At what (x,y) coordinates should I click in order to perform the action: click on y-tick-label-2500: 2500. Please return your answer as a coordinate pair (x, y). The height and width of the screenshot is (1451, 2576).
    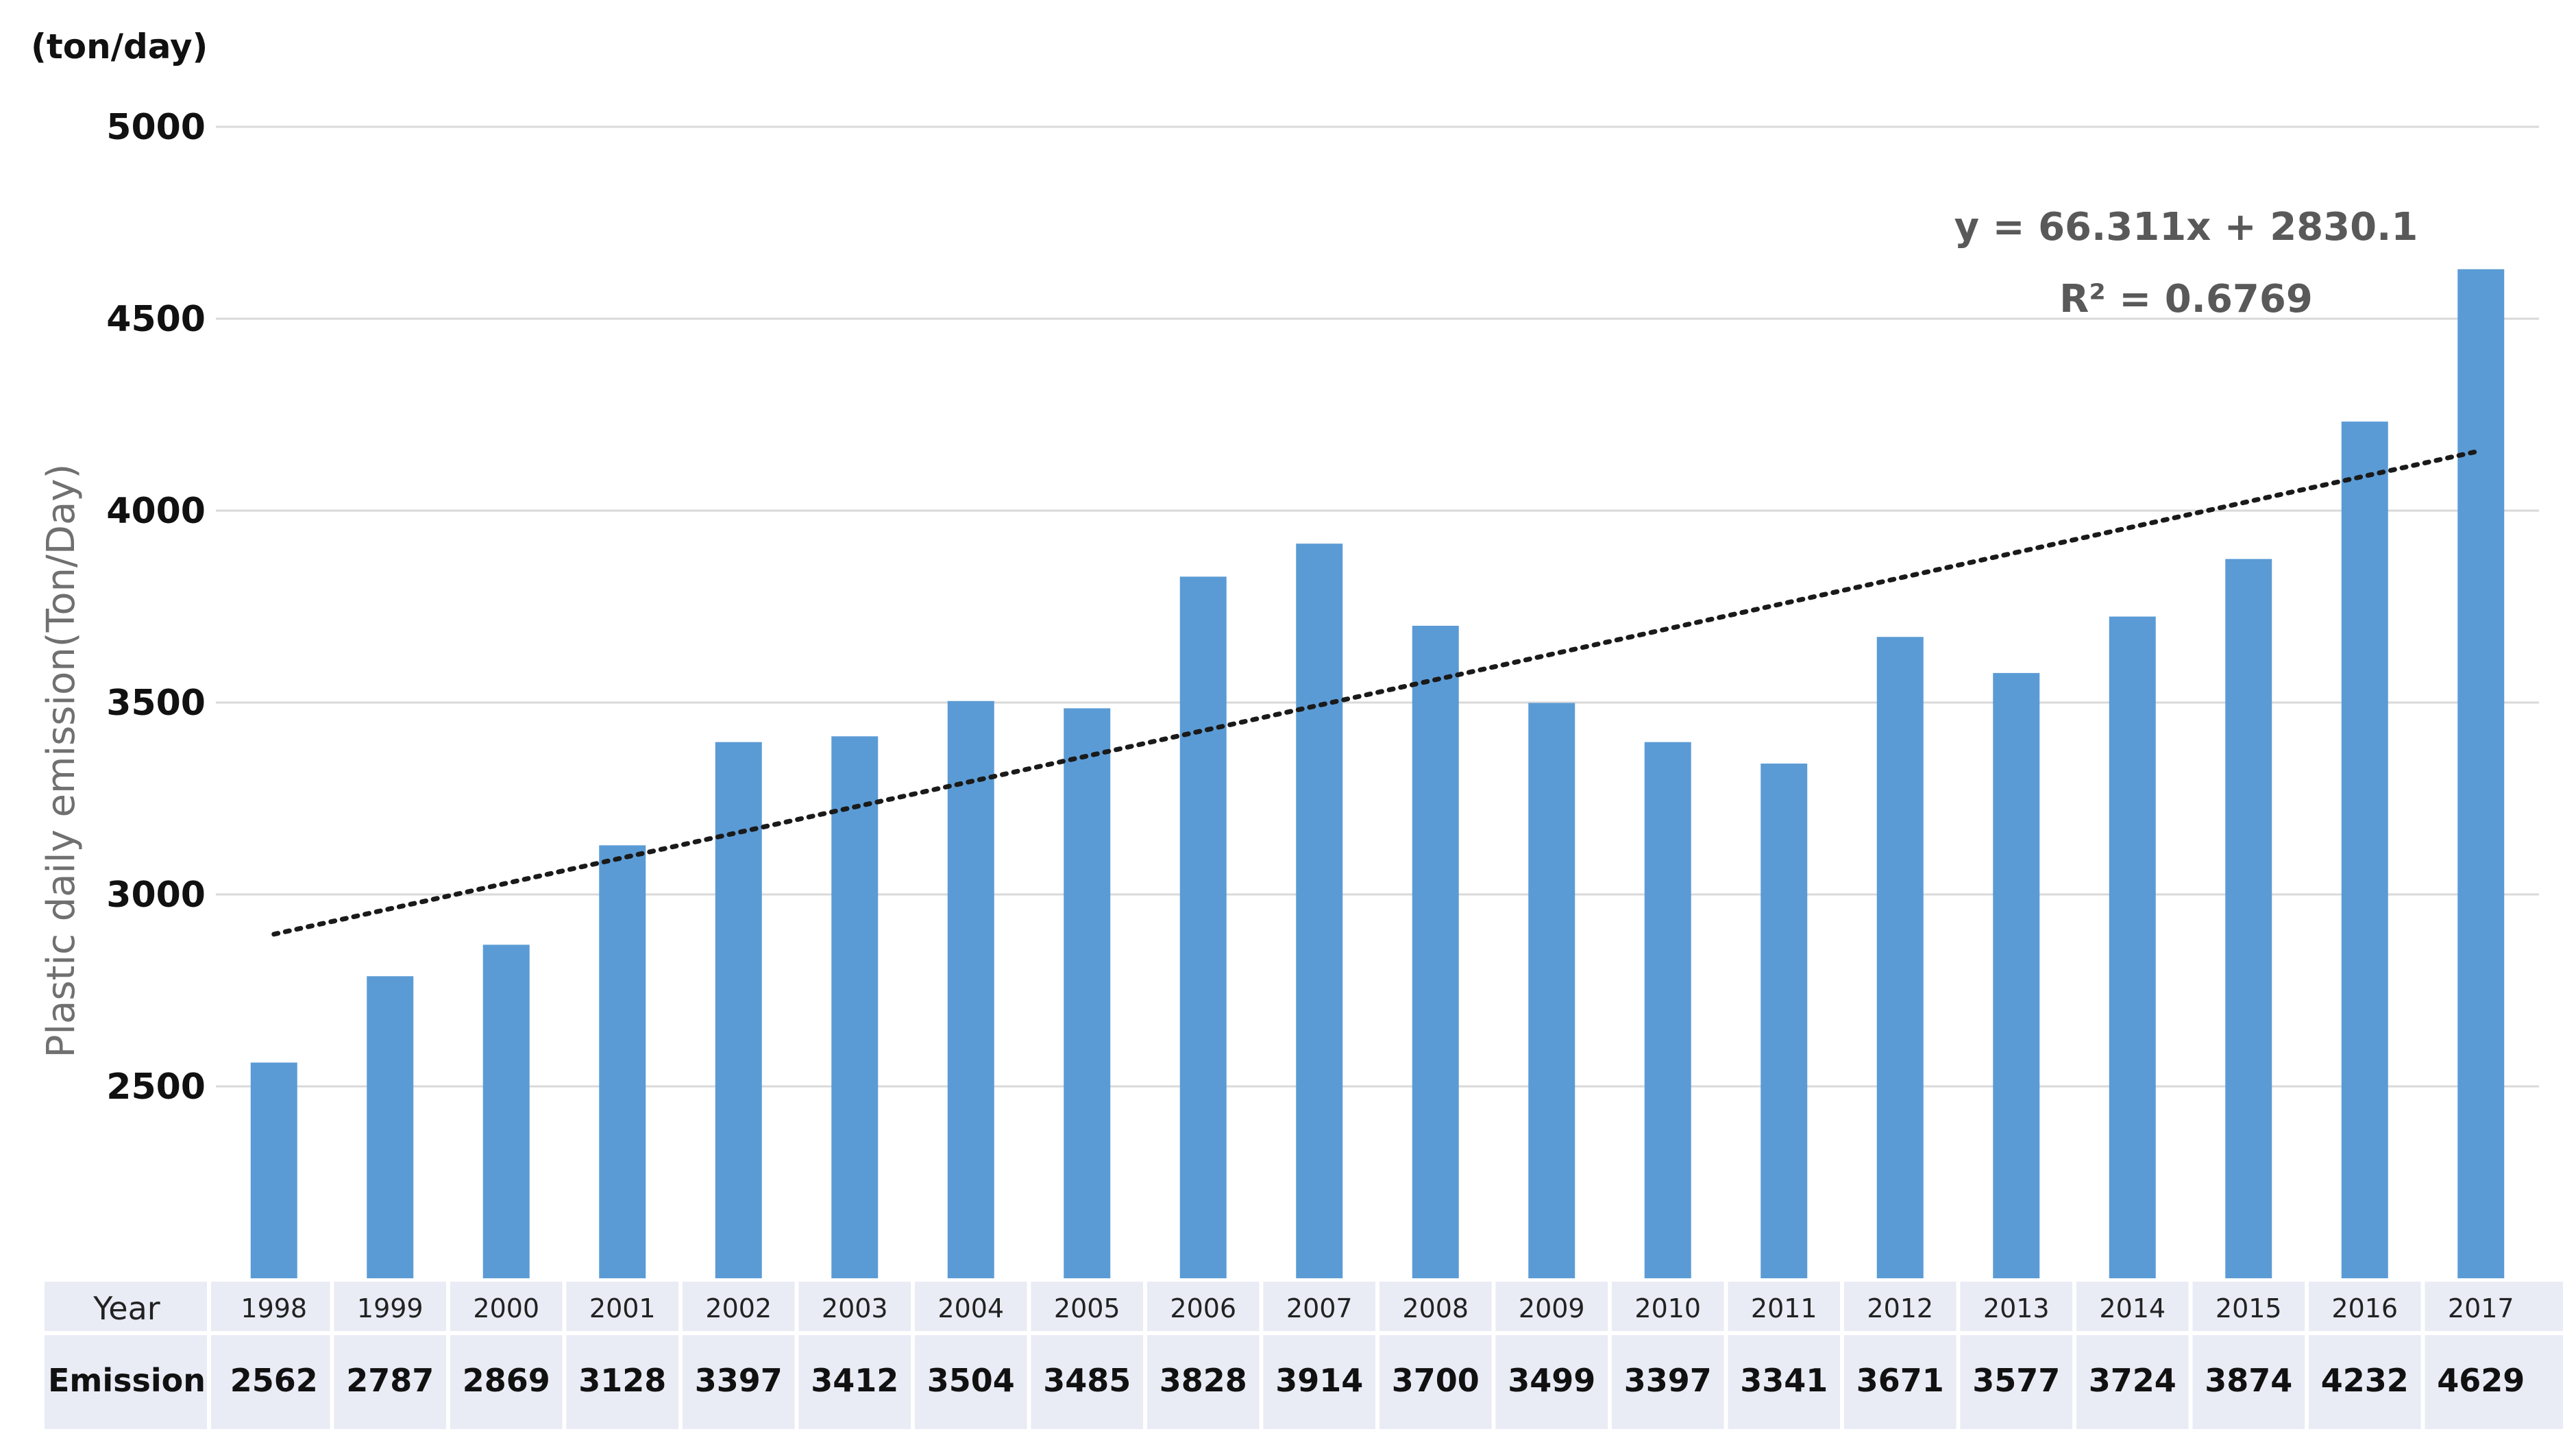
    Looking at the image, I should click on (156, 1087).